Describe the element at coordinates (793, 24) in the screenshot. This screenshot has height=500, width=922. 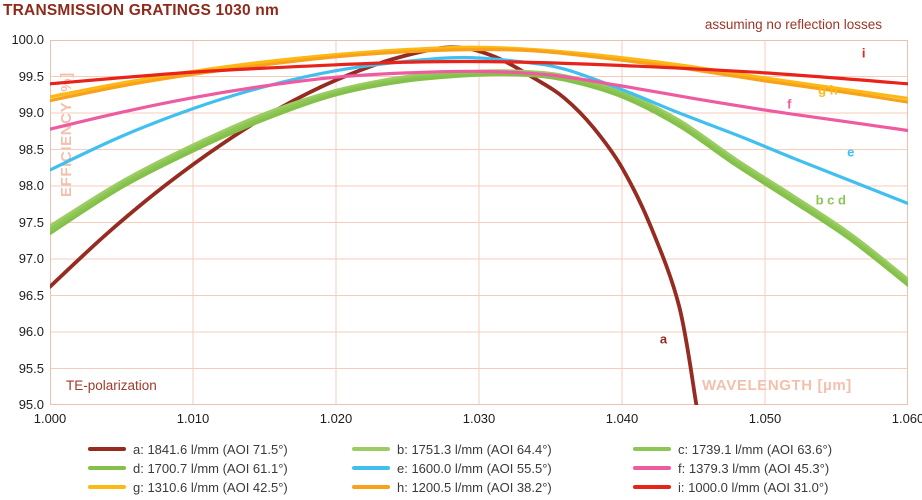
I see `note-no-reflection-losses: assuming no reflection losses` at that location.